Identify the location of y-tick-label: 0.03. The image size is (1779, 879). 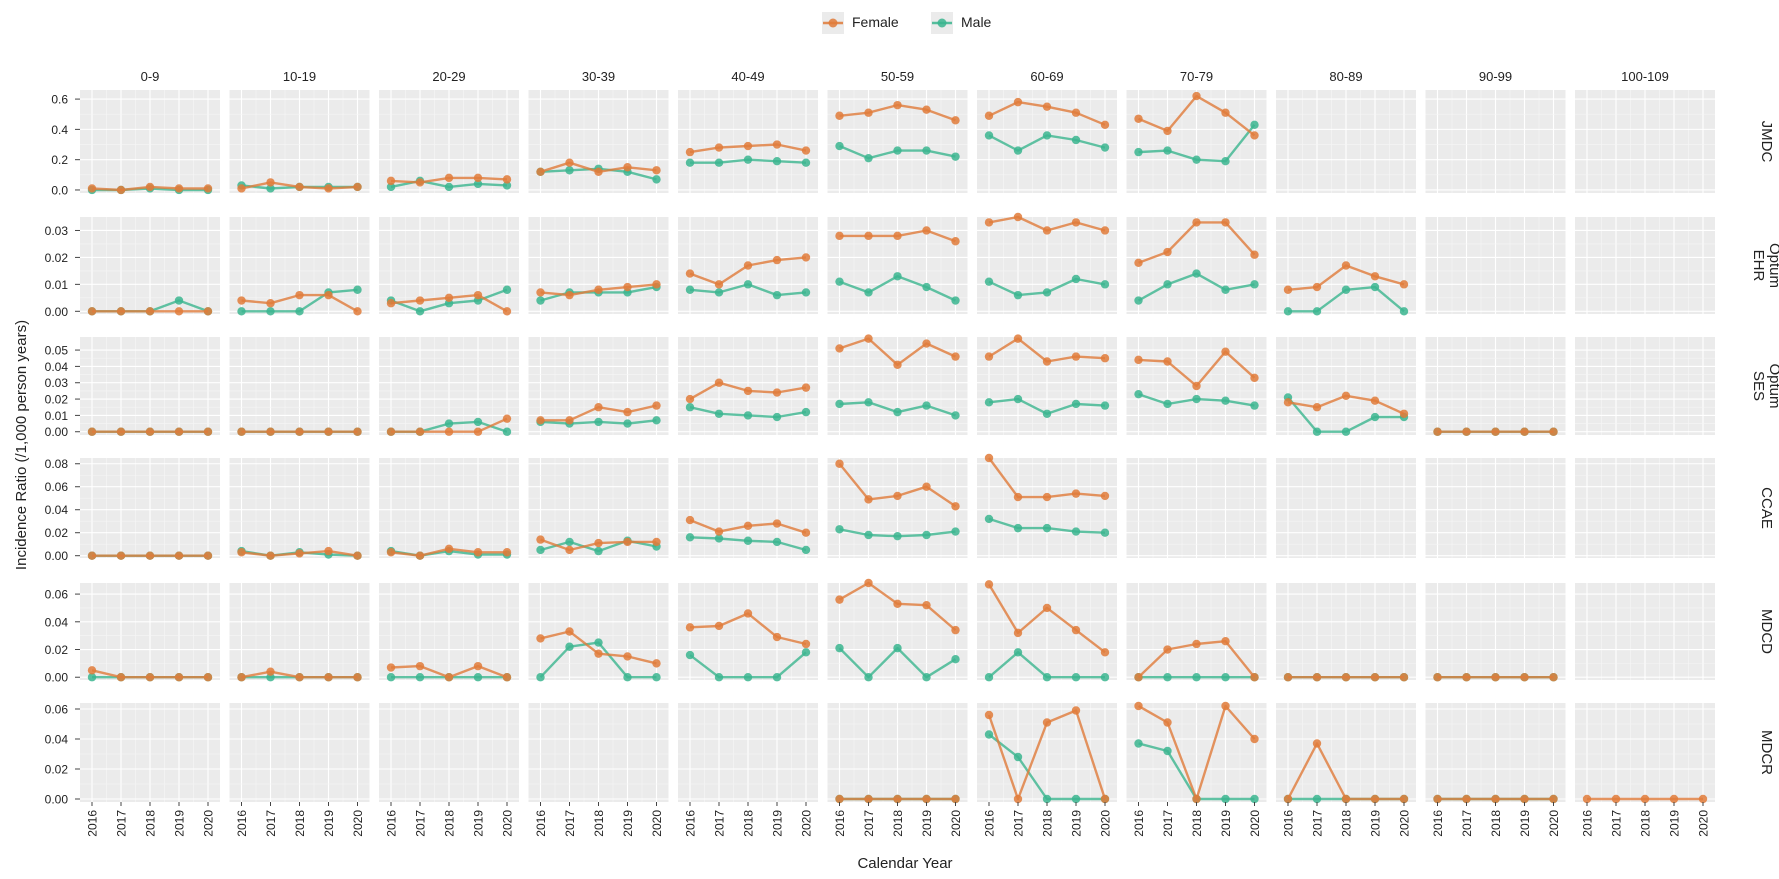
(57, 231).